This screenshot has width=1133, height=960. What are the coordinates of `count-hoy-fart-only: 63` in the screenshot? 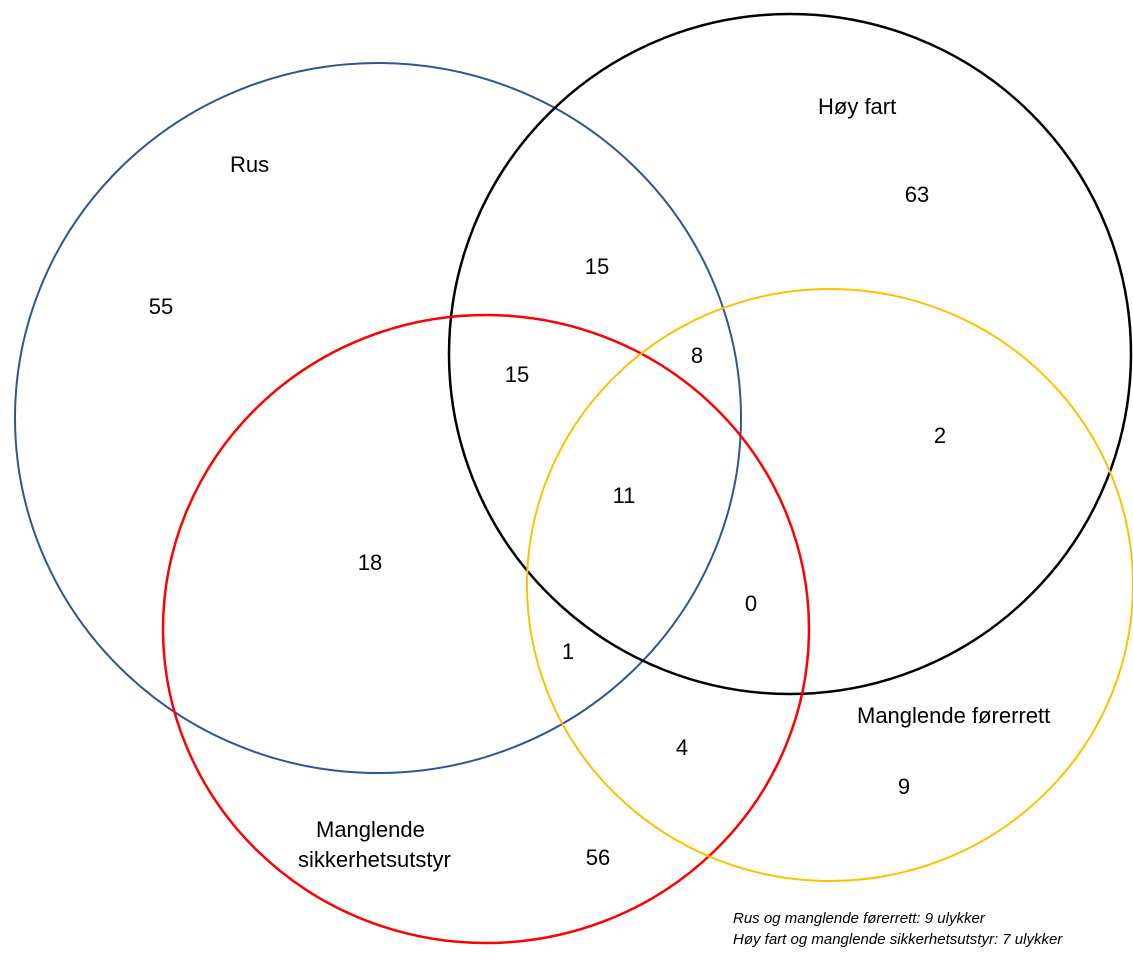 It's located at (917, 194).